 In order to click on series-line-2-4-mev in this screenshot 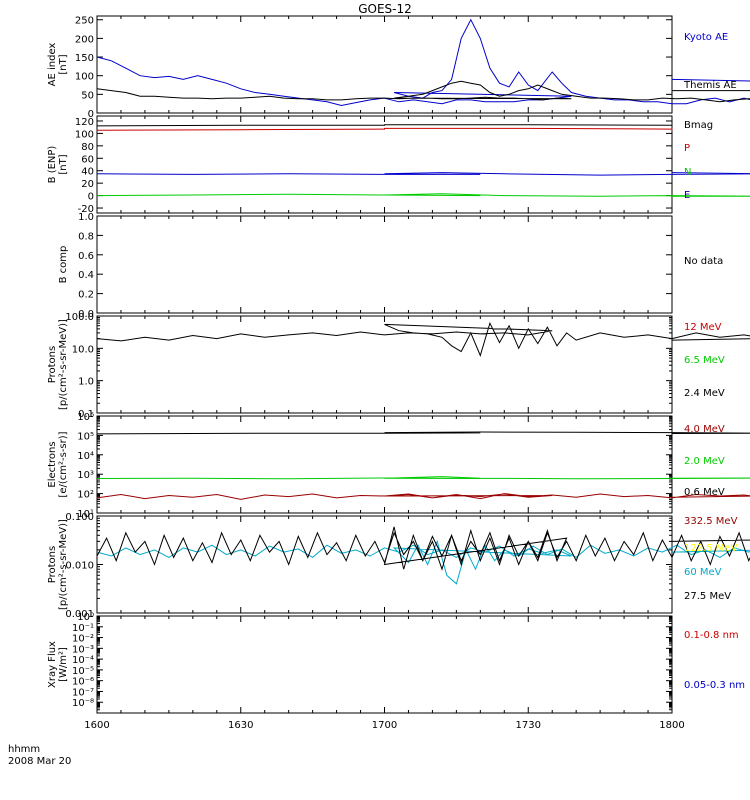, I will do `click(423, 339)`.